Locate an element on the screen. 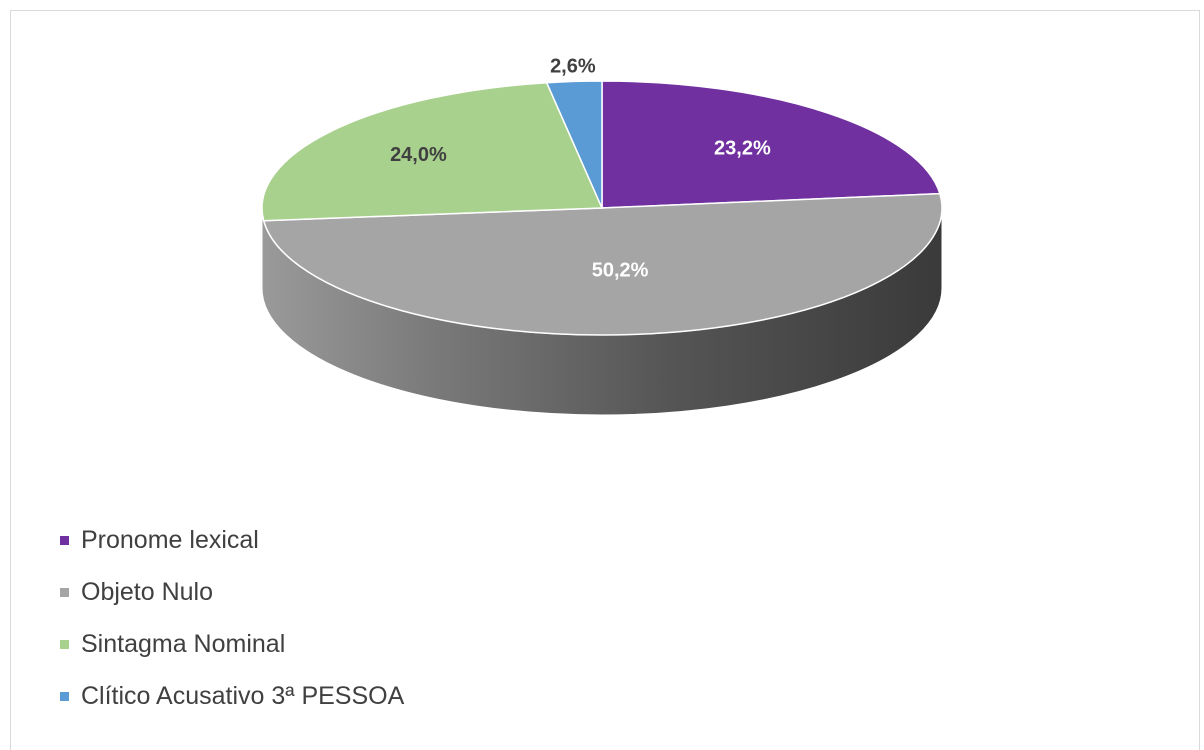  data-label-2: 24,0% is located at coordinates (418, 155).